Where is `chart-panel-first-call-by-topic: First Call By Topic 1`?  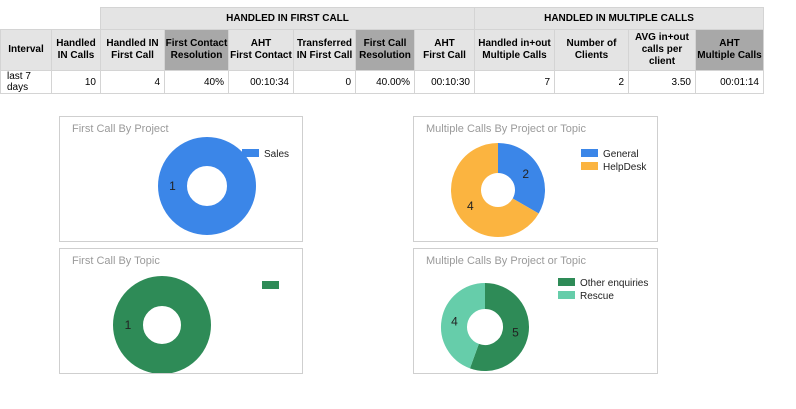
chart-panel-first-call-by-topic: First Call By Topic 1 is located at coordinates (181, 311).